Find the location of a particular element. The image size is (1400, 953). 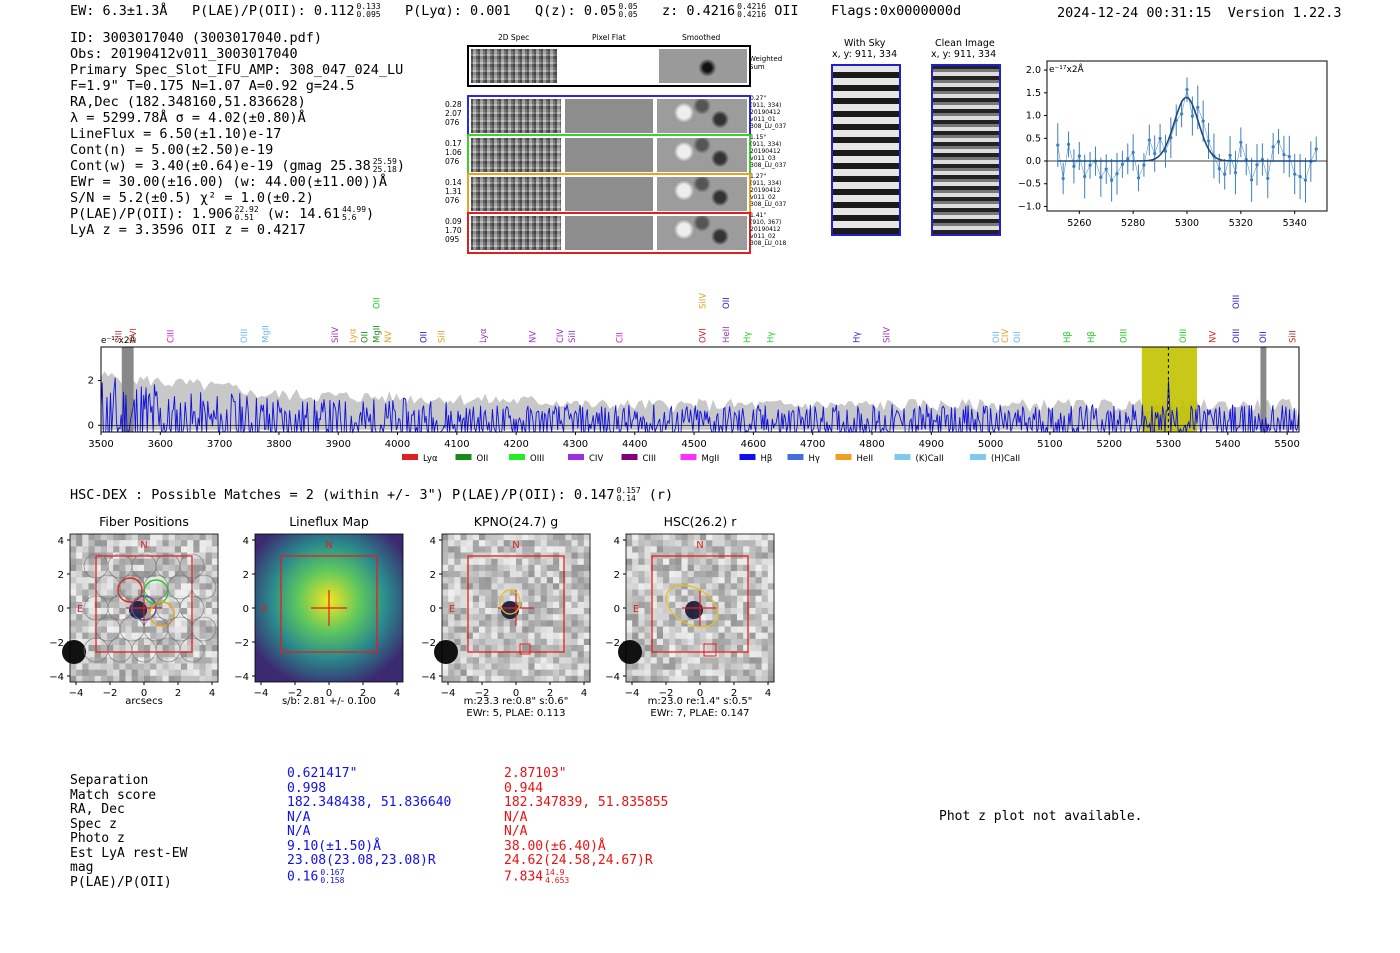

aperture-box is located at coordinates (700, 604).